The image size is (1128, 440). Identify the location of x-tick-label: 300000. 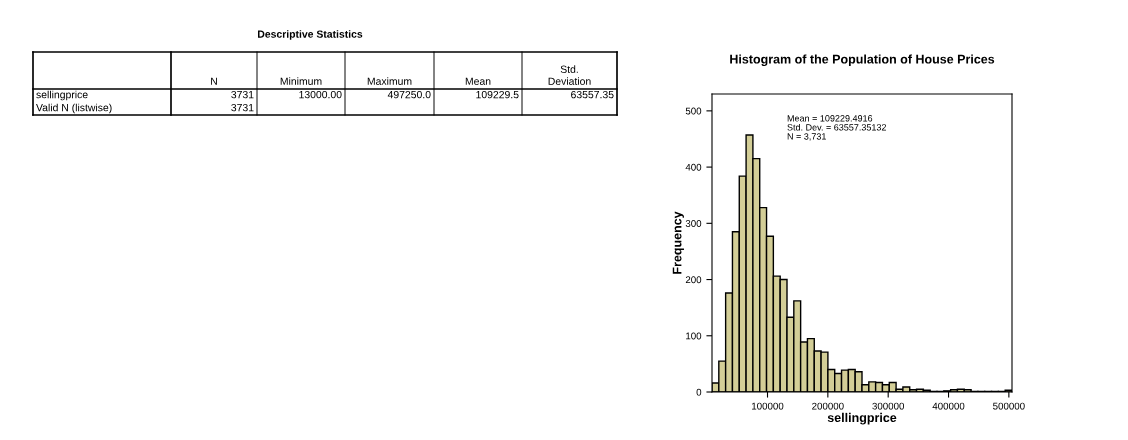
(888, 406).